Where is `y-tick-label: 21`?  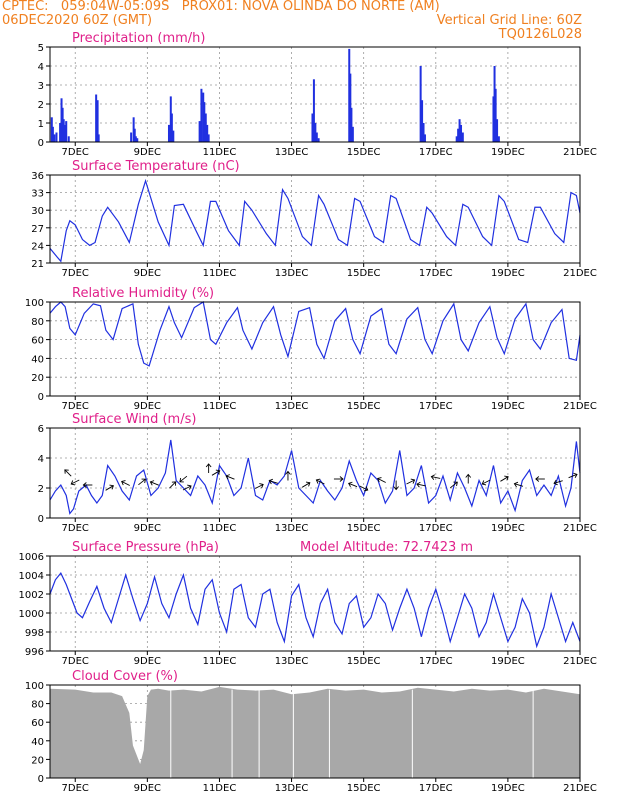 y-tick-label: 21 is located at coordinates (37, 264).